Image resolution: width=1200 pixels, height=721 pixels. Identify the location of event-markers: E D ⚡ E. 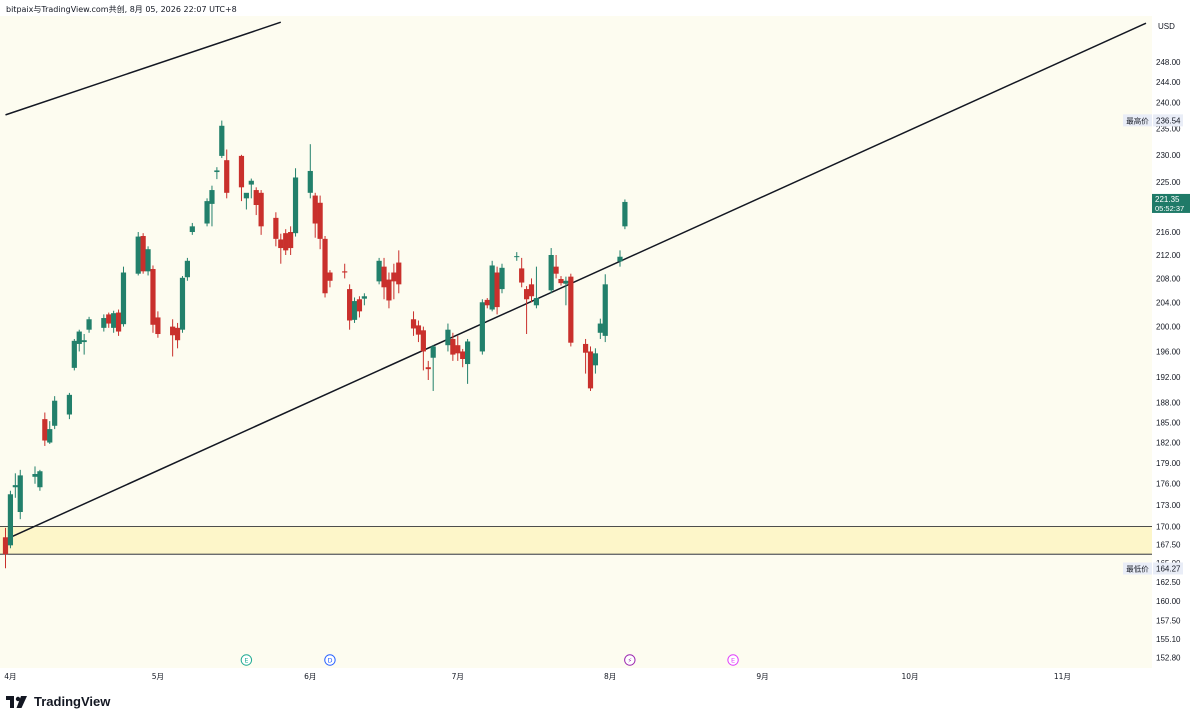
(489, 660).